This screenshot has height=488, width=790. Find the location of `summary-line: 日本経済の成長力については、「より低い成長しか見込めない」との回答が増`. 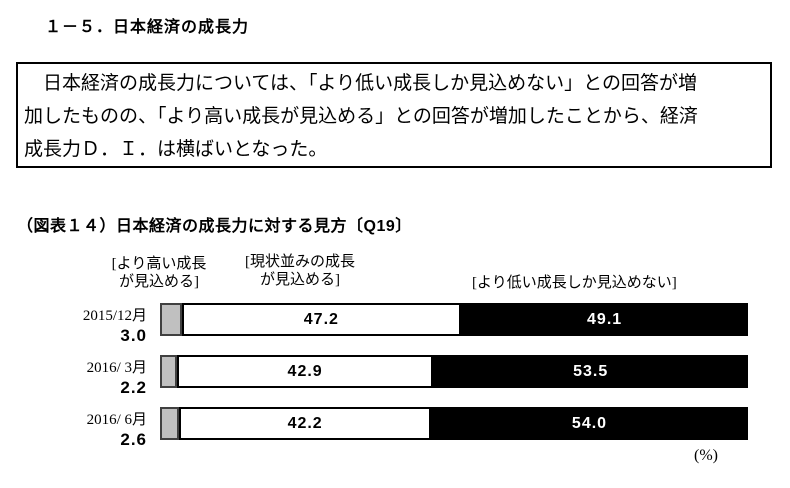

summary-line: 日本経済の成長力については、「より低い成長しか見込めない」との回答が増 is located at coordinates (360, 83).